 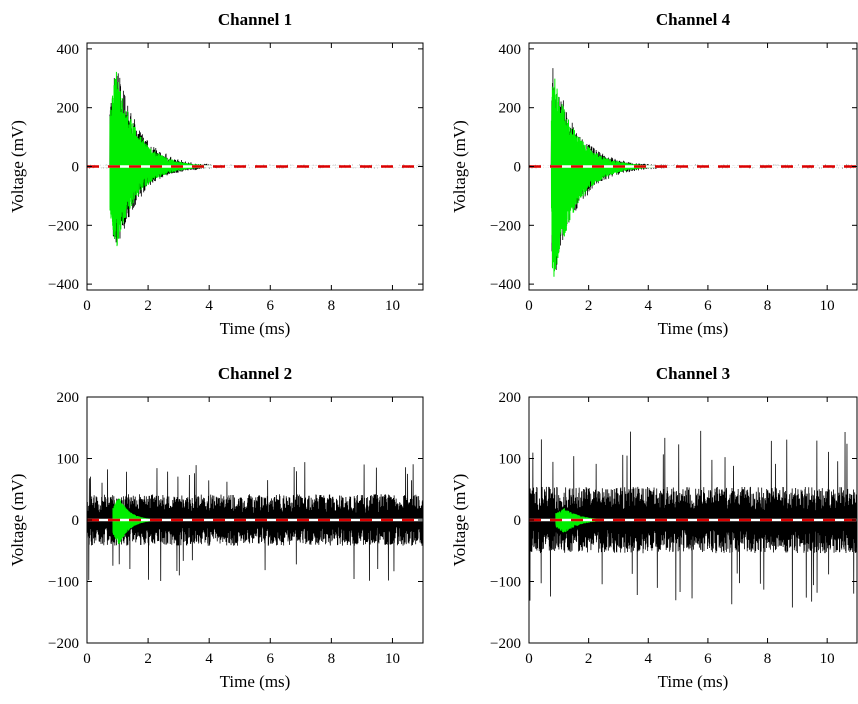 I want to click on raw-trace, so click(x=693, y=519).